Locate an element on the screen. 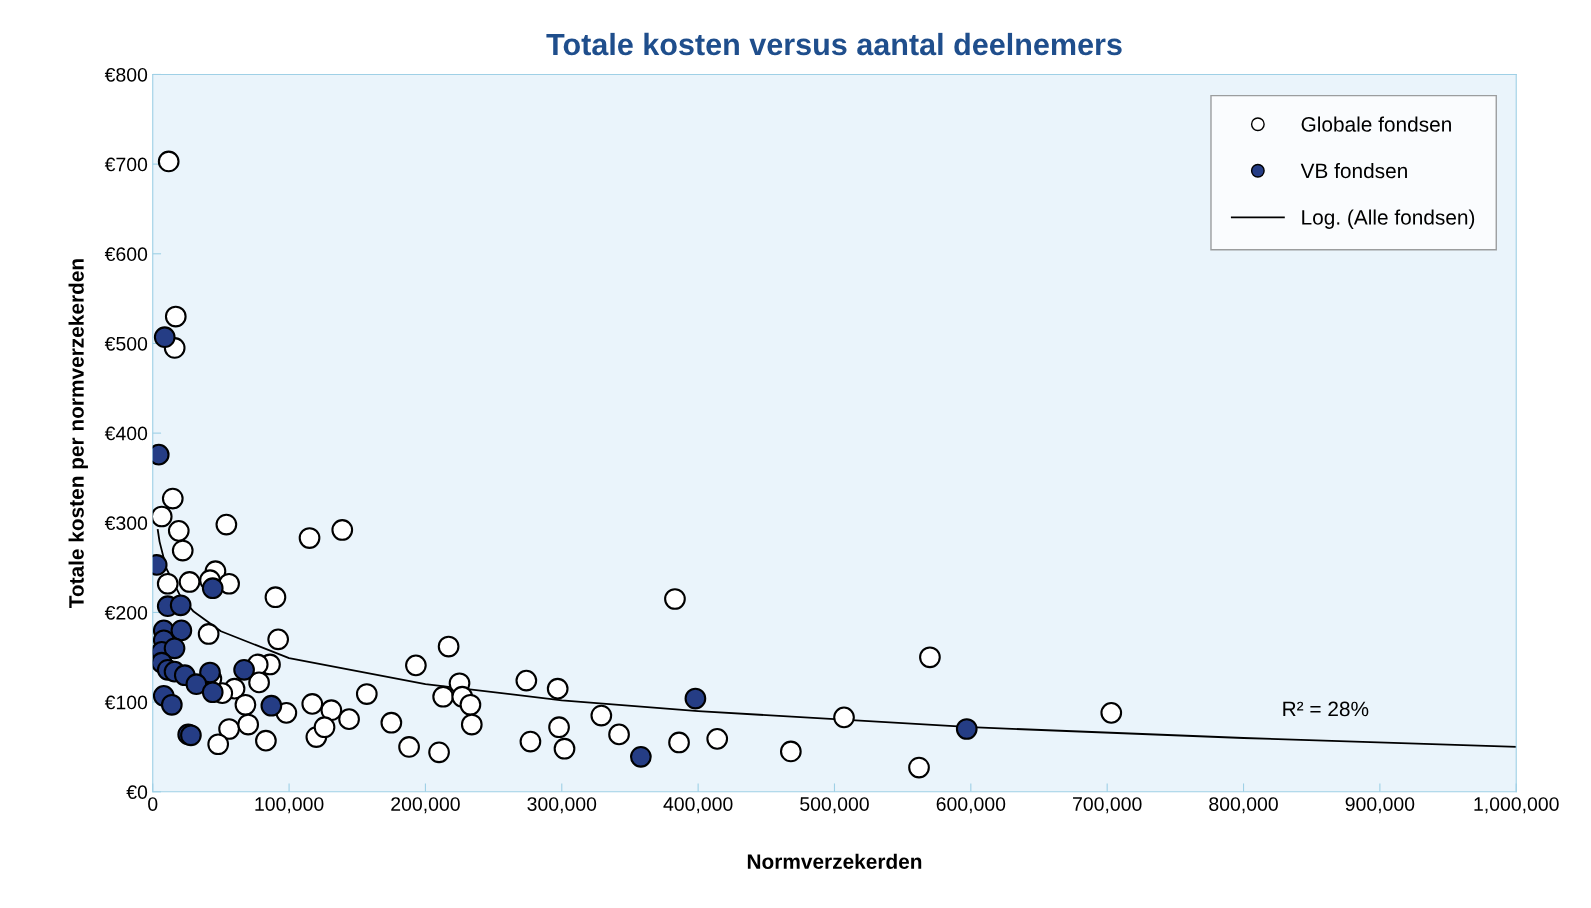 Image resolution: width=1591 pixels, height=908 pixels. x-tick-label: 400,000 is located at coordinates (698, 805).